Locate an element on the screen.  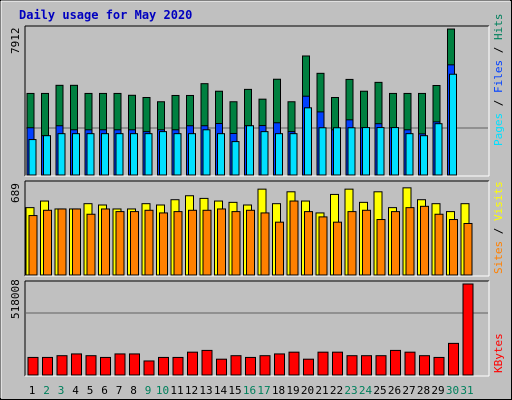
day-label: 14 is located at coordinates (221, 390).